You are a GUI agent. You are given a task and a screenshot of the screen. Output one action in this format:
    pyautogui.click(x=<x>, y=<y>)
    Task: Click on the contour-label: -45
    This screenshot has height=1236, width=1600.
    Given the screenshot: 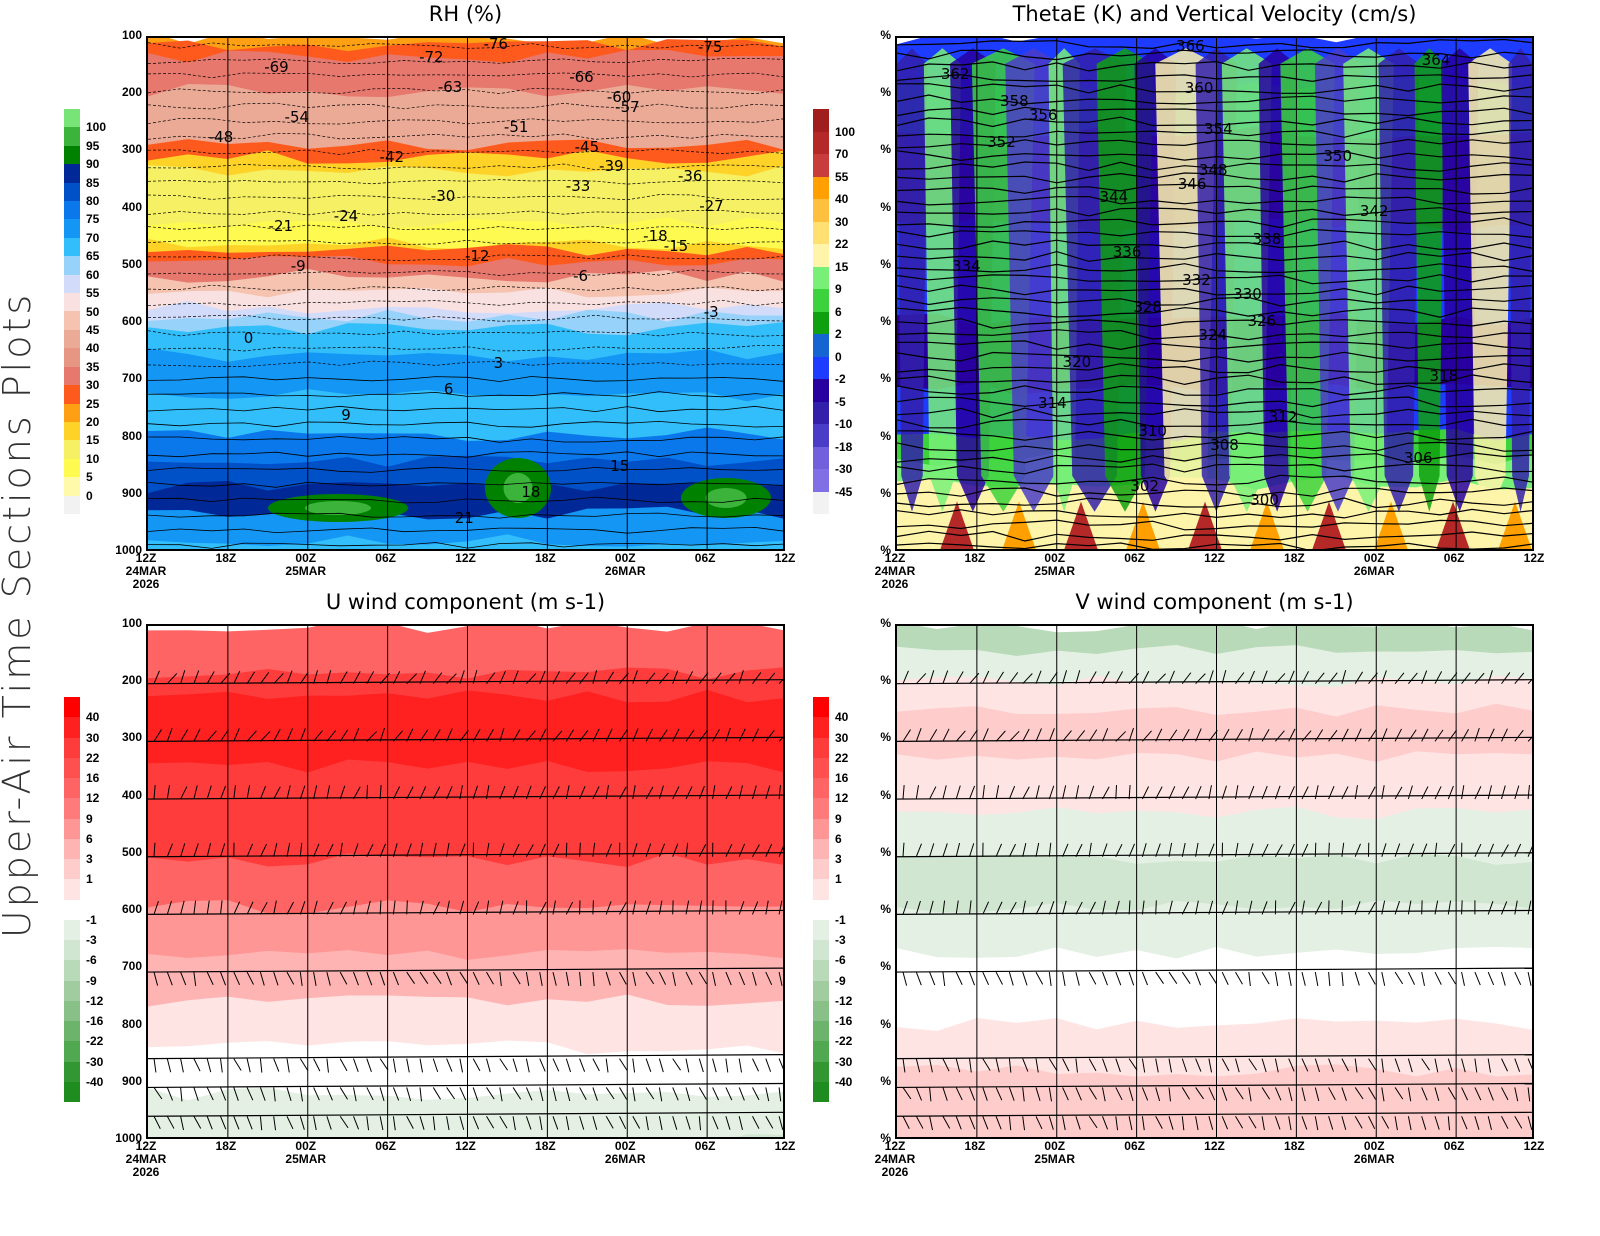 What is the action you would take?
    pyautogui.click(x=587, y=146)
    